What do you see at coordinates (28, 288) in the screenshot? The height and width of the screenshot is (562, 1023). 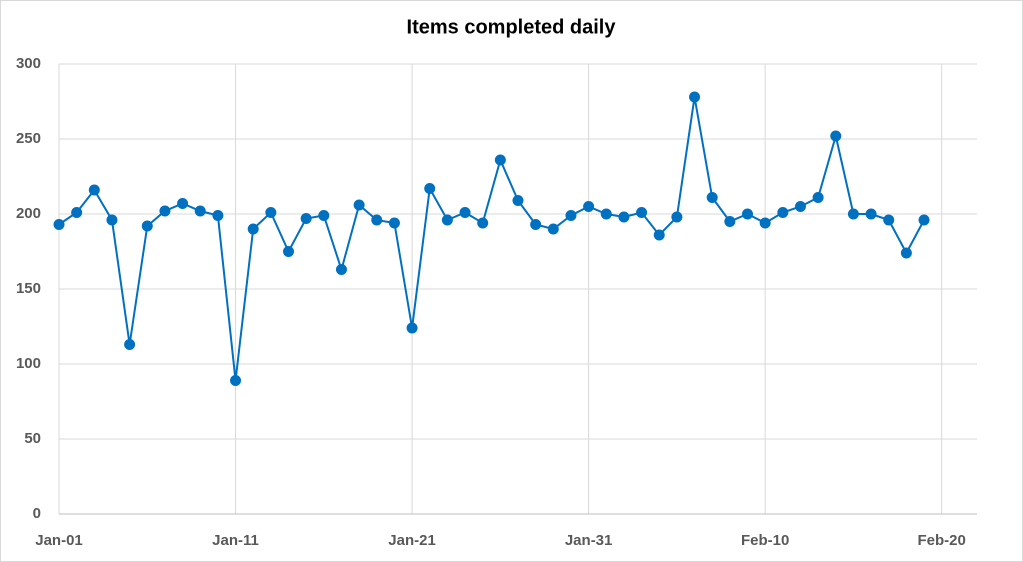 I see `y-tick-label: 150` at bounding box center [28, 288].